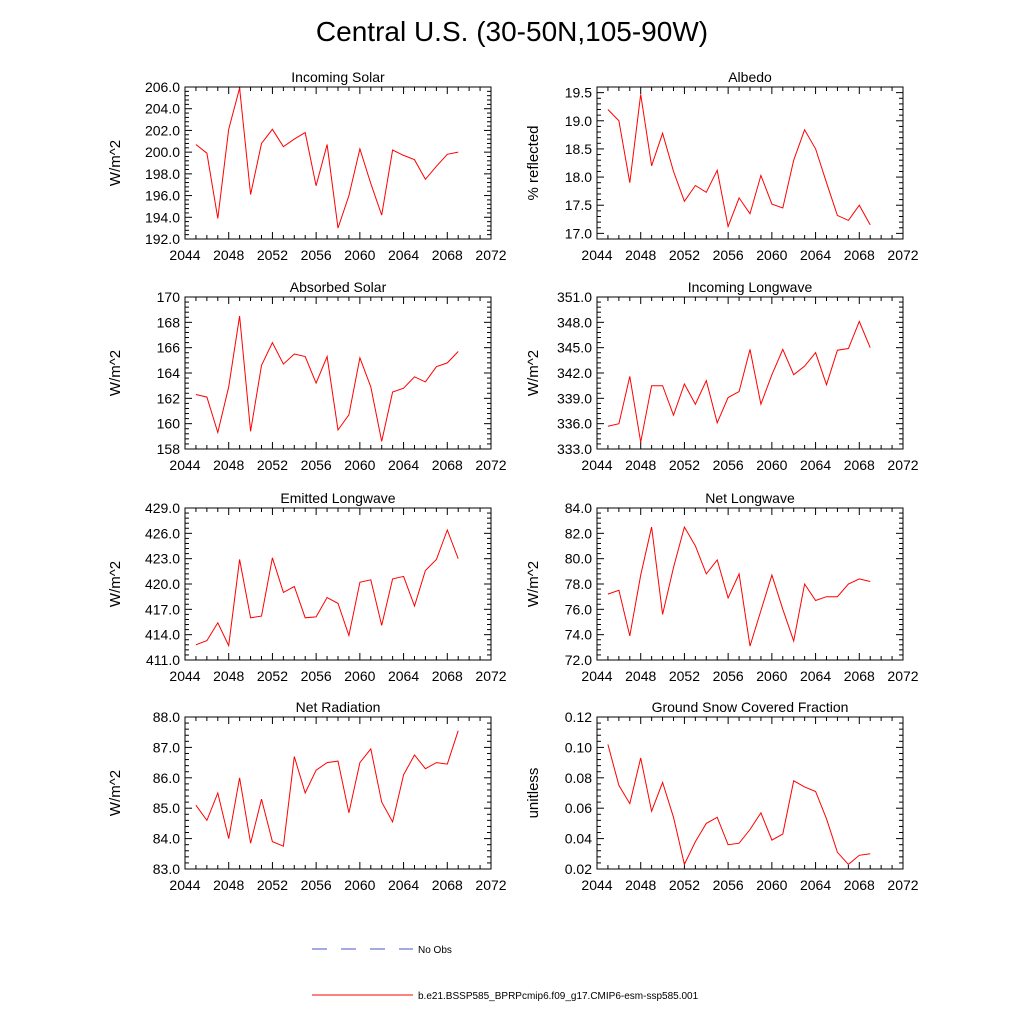 The height and width of the screenshot is (1024, 1024). Describe the element at coordinates (578, 93) in the screenshot. I see `y-tick-label: 19.5` at that location.